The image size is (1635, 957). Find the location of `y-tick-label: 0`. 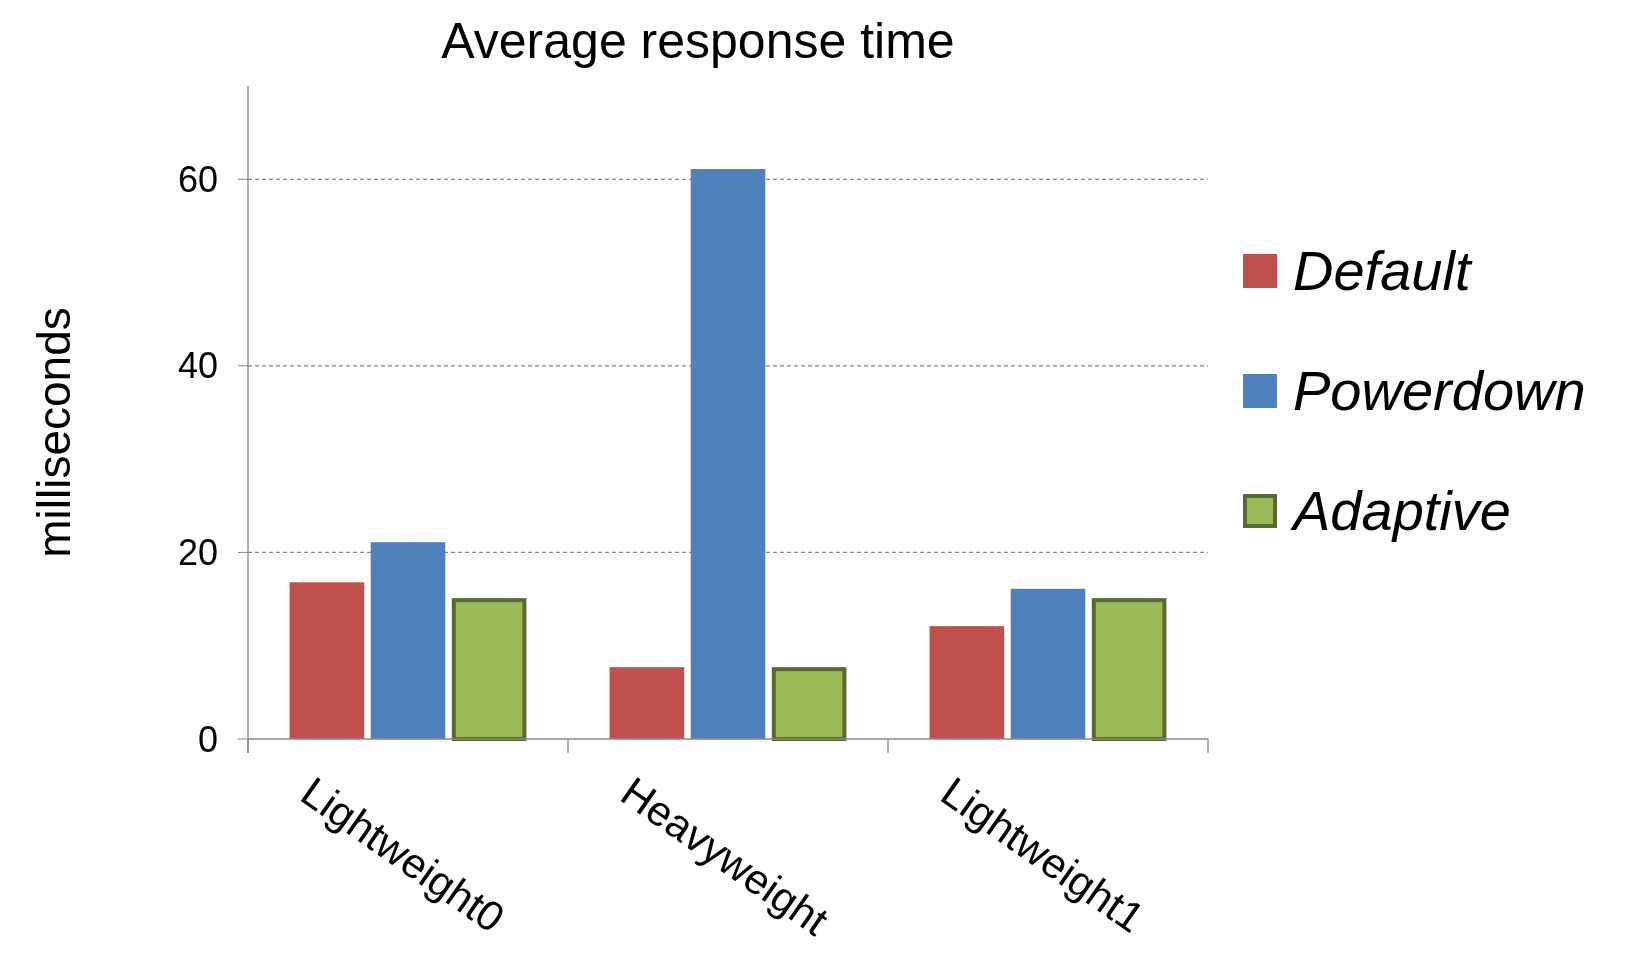

y-tick-label: 0 is located at coordinates (207, 739).